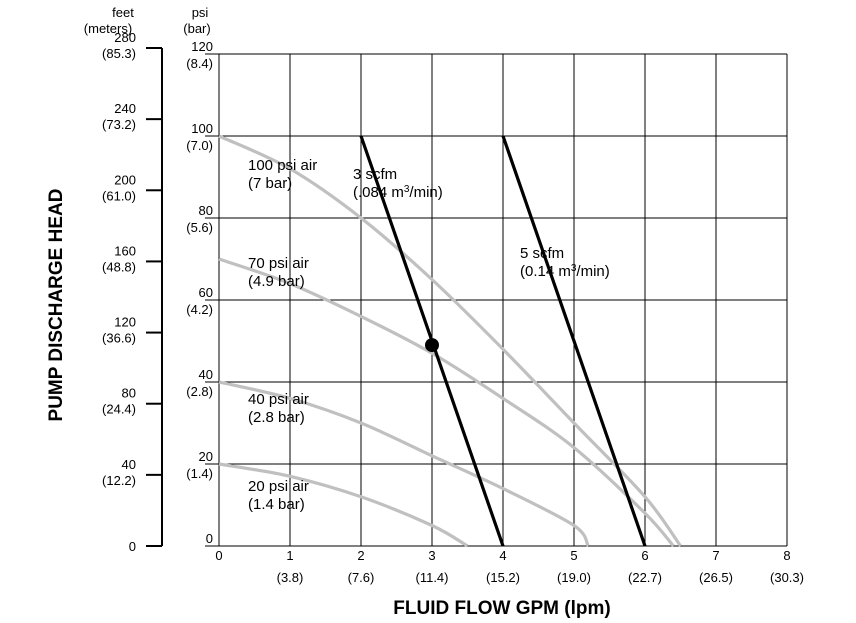  What do you see at coordinates (289, 555) in the screenshot?
I see `x-tick-label: 1` at bounding box center [289, 555].